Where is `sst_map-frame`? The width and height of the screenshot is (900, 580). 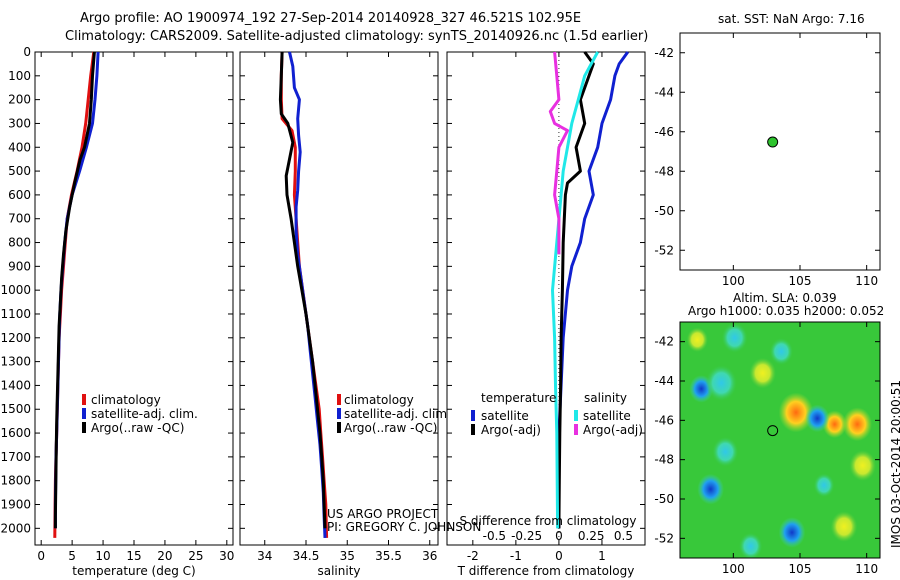
sst_map-frame is located at coordinates (780, 151).